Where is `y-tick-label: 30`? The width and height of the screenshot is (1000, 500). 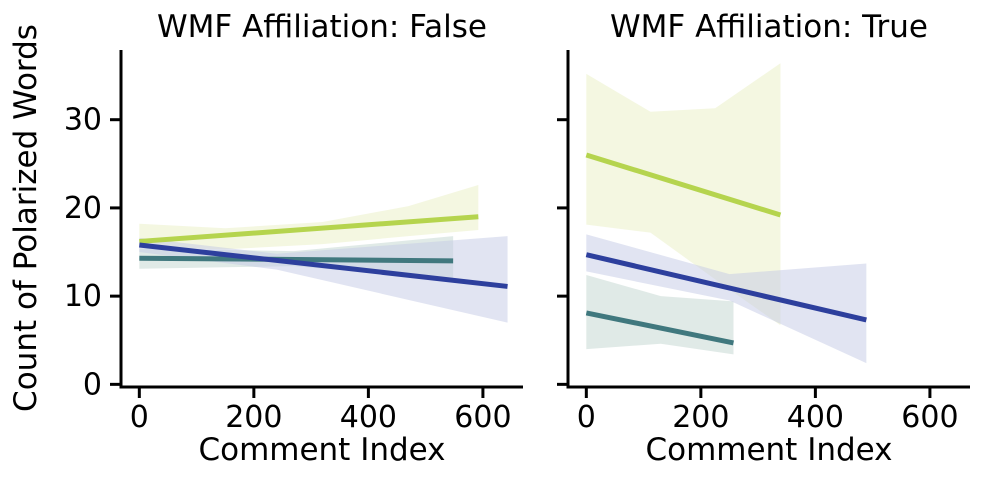
y-tick-label: 30 is located at coordinates (83, 120).